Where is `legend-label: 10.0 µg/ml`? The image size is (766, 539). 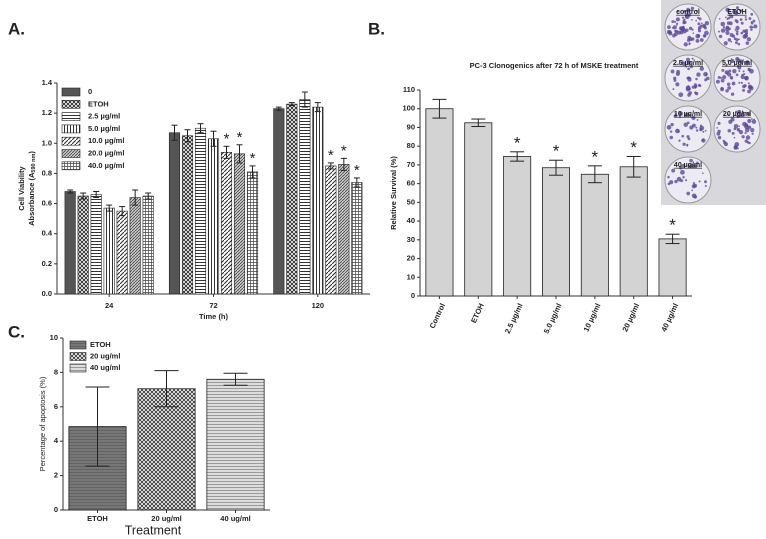
legend-label: 10.0 µg/ml is located at coordinates (106, 140).